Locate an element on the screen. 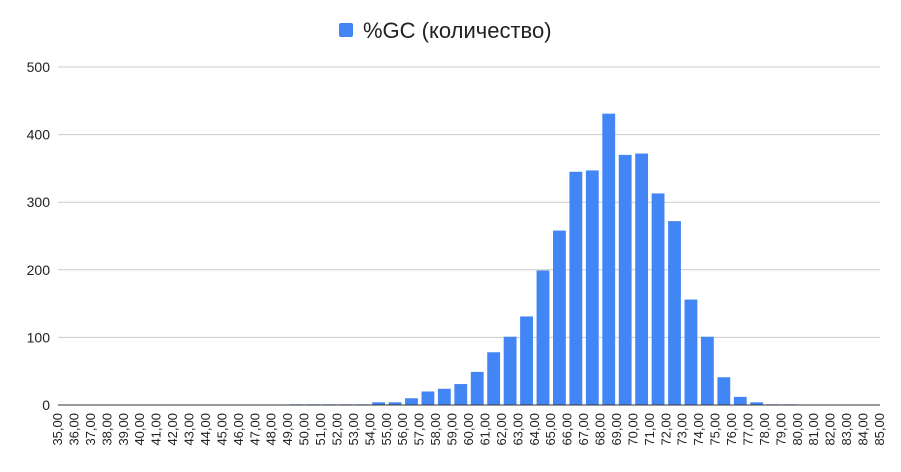  x-tick-label: 70,00 is located at coordinates (632, 429).